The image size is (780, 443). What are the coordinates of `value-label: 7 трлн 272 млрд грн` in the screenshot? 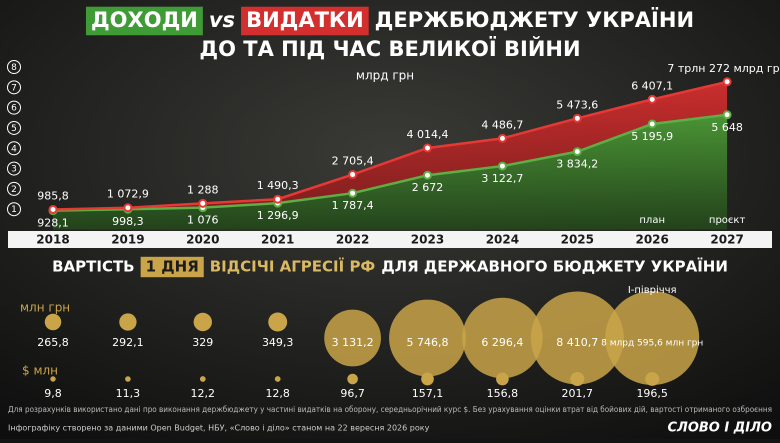 It's located at (723, 68).